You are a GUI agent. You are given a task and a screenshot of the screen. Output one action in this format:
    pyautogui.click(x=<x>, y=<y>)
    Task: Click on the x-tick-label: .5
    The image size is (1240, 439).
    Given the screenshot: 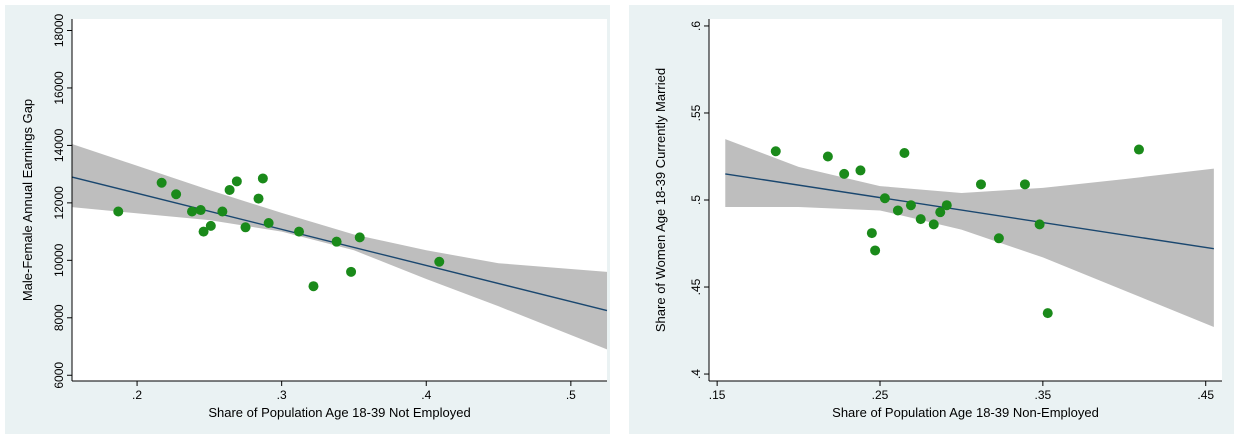 What is the action you would take?
    pyautogui.click(x=571, y=395)
    